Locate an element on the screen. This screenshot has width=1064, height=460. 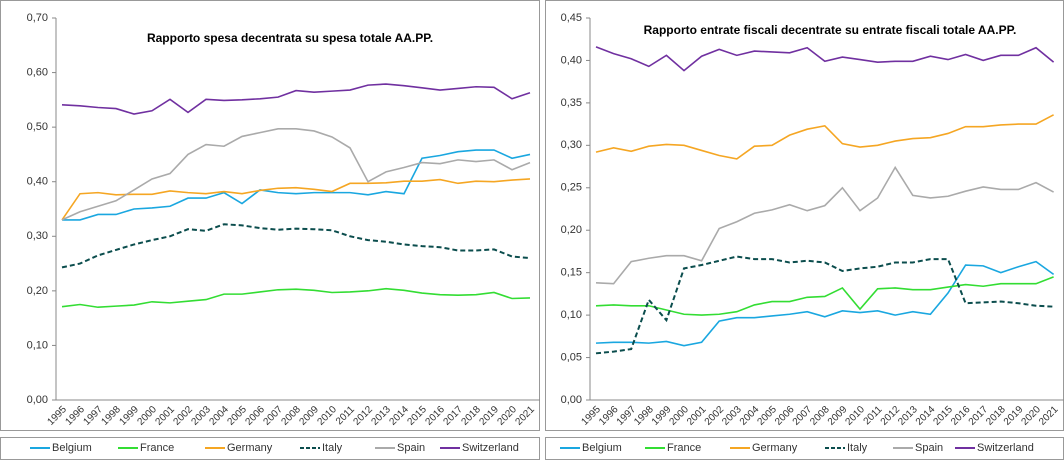
x-tick-label: 2011 is located at coordinates (345, 415).